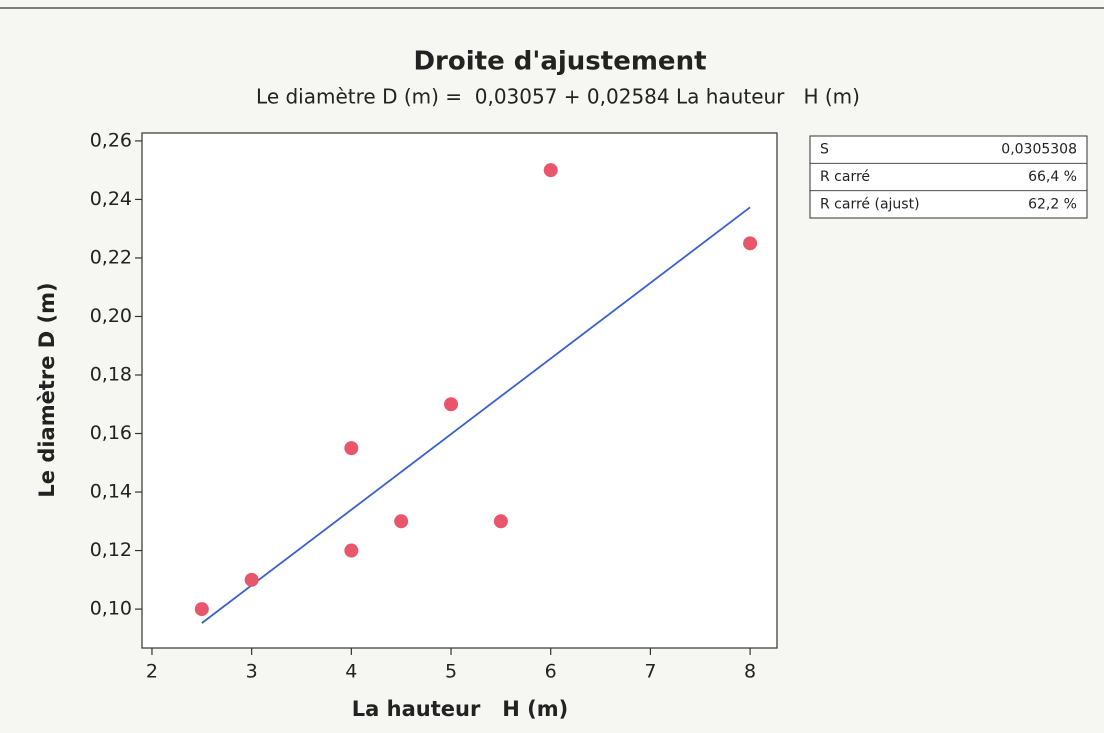 The height and width of the screenshot is (733, 1104). I want to click on stats-label: R carré (ajust), so click(870, 204).